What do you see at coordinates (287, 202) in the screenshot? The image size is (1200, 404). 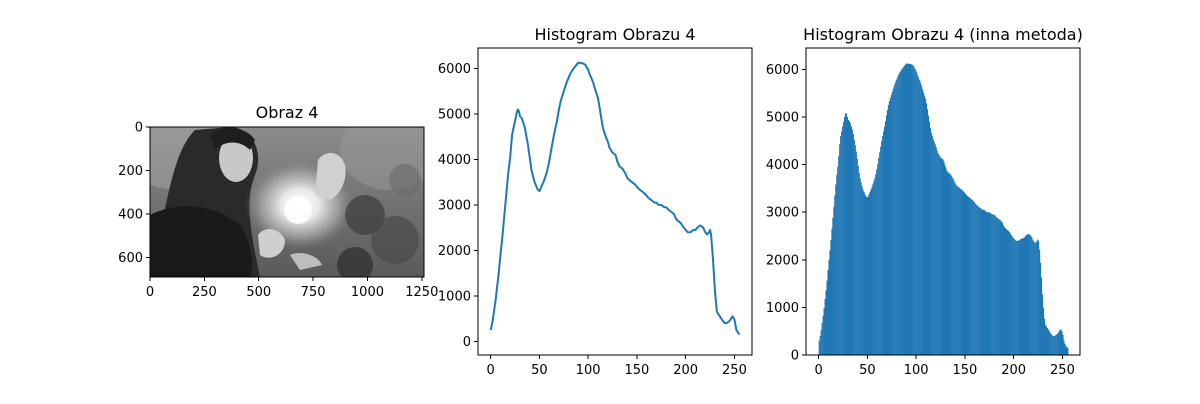 I see `image-axes-frame` at bounding box center [287, 202].